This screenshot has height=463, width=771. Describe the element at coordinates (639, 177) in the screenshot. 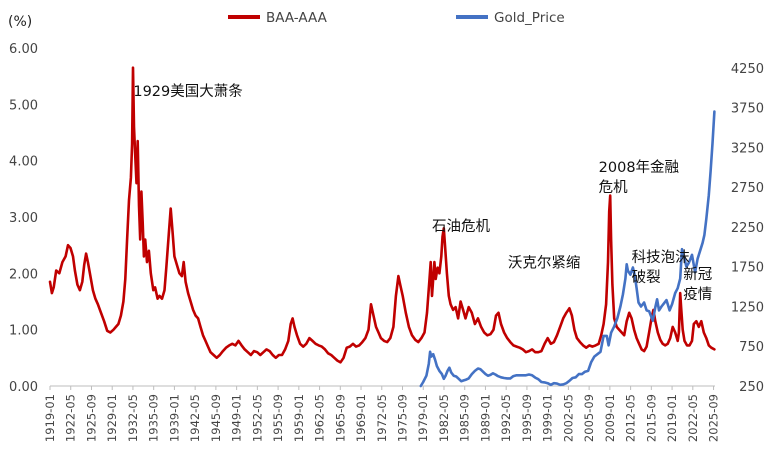

I see `annotation-label: 2008年金融危机` at that location.